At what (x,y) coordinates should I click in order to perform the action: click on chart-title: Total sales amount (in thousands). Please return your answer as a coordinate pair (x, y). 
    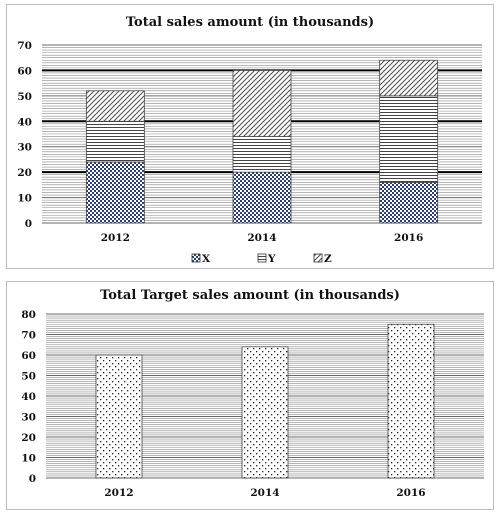
    Looking at the image, I should click on (250, 22).